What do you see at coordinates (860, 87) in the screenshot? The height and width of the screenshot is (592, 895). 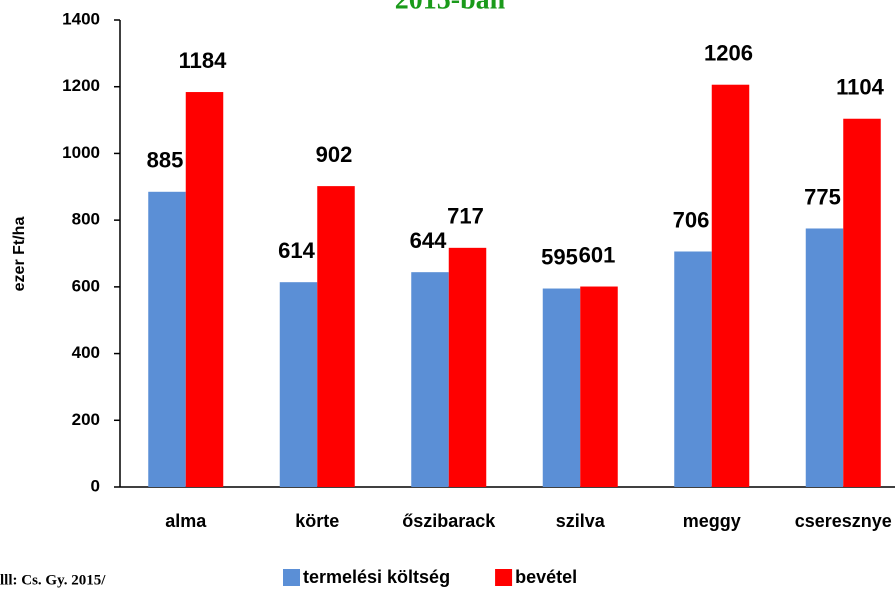 I see `value-label: 1104` at bounding box center [860, 87].